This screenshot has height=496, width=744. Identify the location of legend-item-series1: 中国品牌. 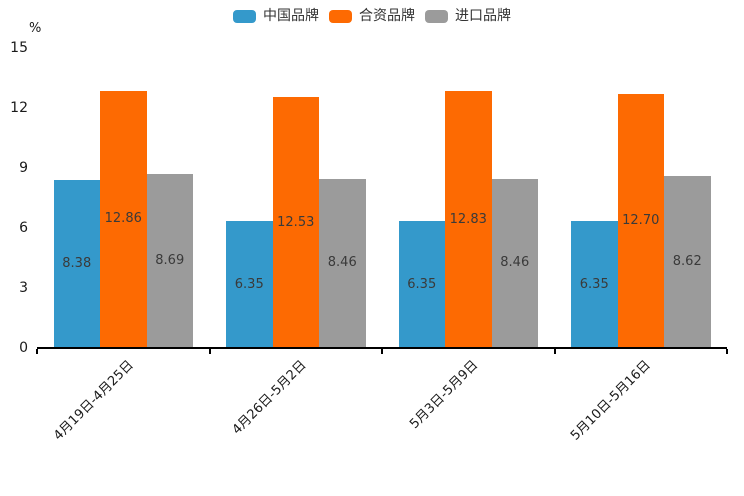
(276, 16).